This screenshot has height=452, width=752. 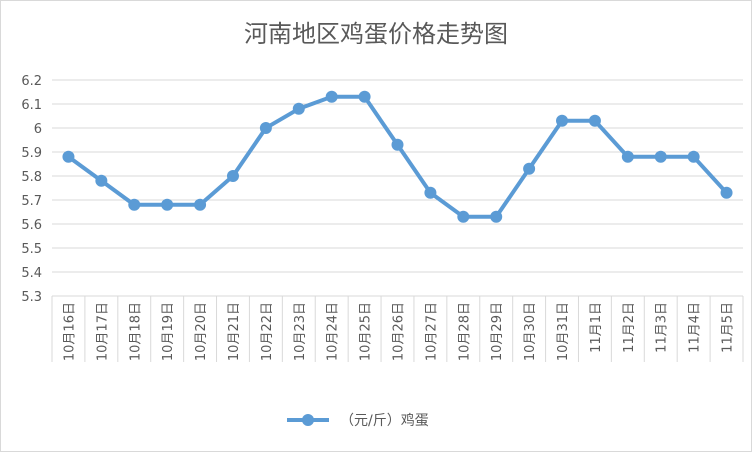 I want to click on x-tick-label: 11月4日, so click(x=695, y=327).